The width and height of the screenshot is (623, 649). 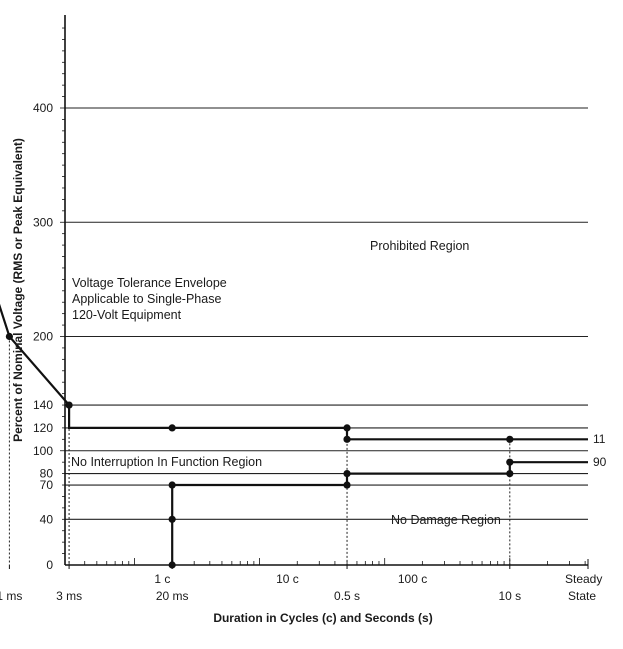 What do you see at coordinates (412, 579) in the screenshot?
I see `x-tick-label-top-2: 100 c` at bounding box center [412, 579].